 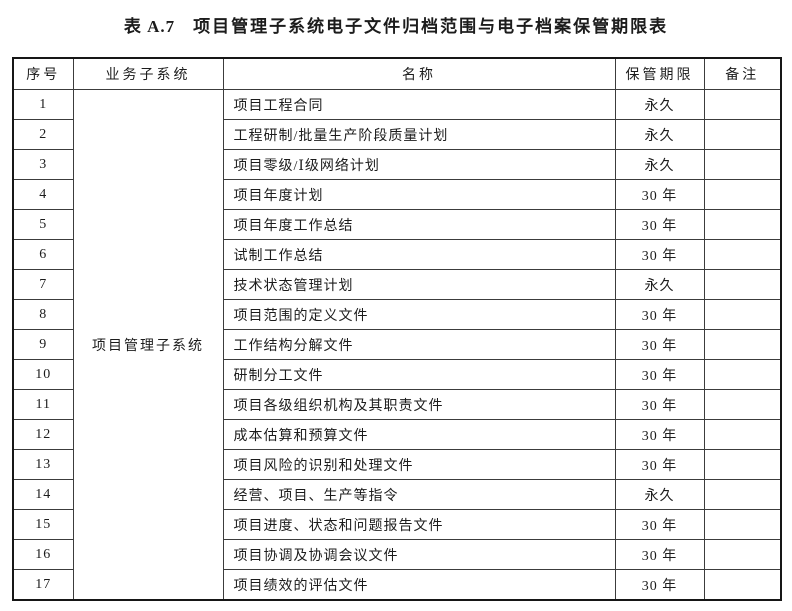 I want to click on header-retention-period: 保管期限, so click(x=659, y=73).